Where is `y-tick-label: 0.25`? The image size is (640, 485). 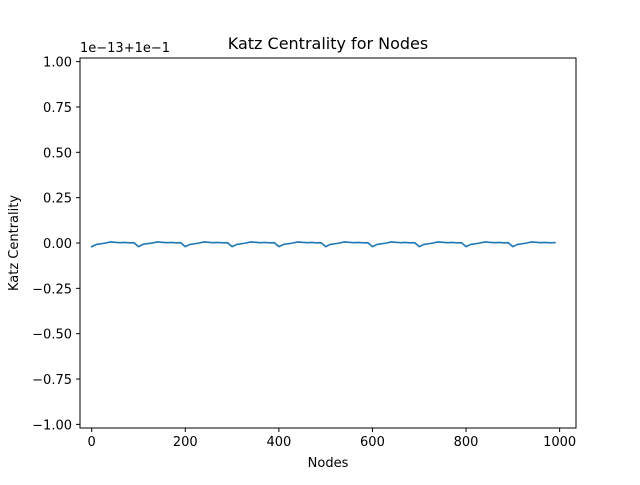 y-tick-label: 0.25 is located at coordinates (57, 199).